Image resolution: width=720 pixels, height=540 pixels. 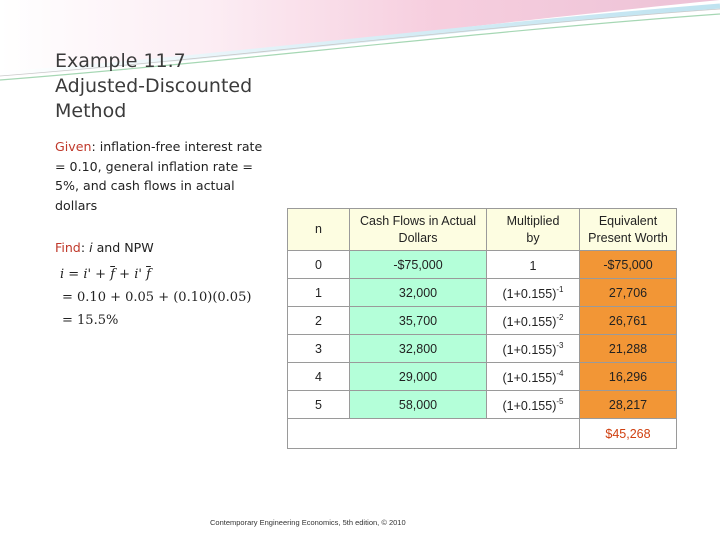 I want to click on cell-multiplier: (1+0.155)-1, so click(x=533, y=292).